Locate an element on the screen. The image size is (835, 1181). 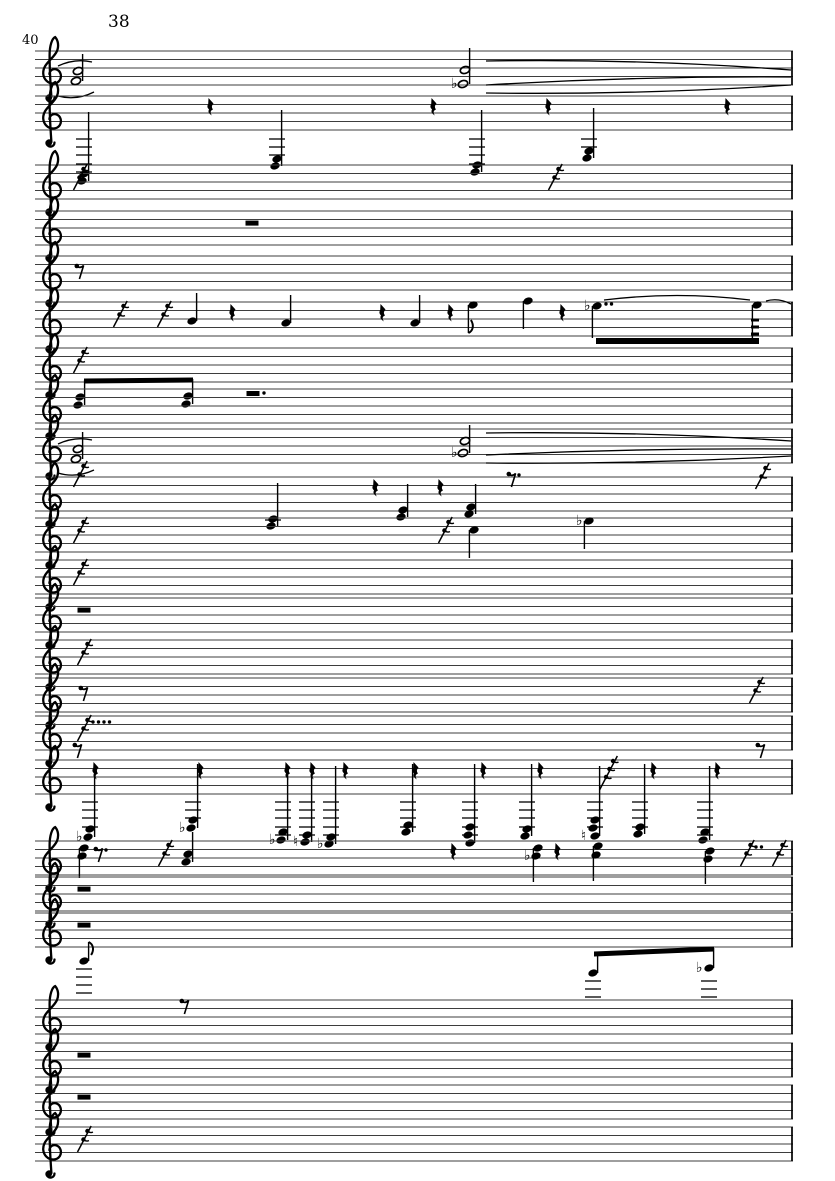
chord: ♮ is located at coordinates (304, 808).